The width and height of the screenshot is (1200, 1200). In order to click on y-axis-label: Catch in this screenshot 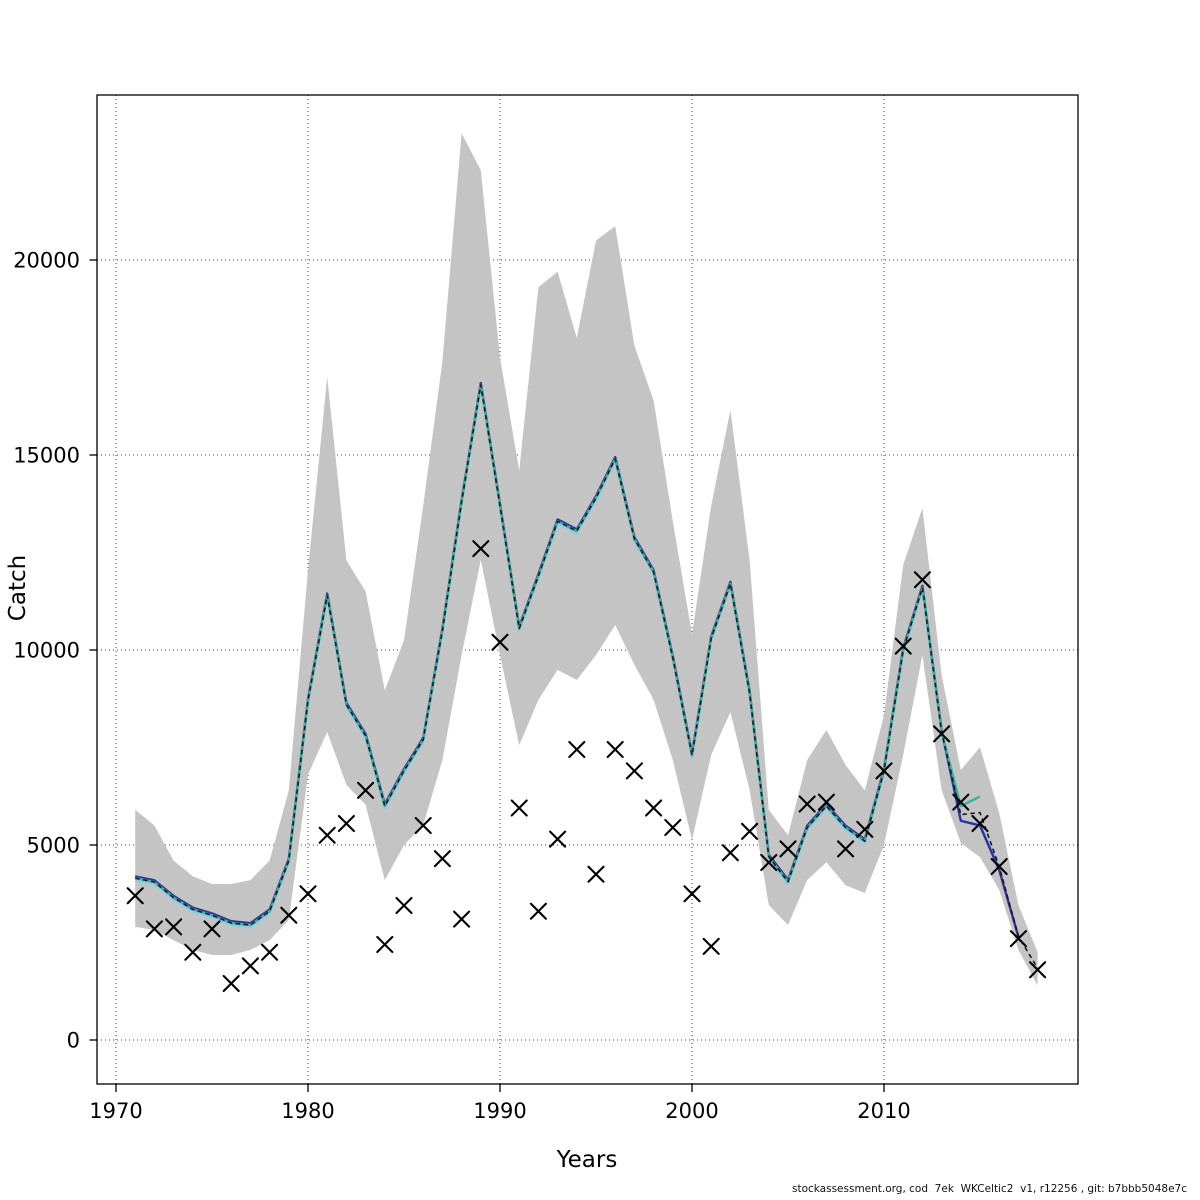, I will do `click(18, 588)`.